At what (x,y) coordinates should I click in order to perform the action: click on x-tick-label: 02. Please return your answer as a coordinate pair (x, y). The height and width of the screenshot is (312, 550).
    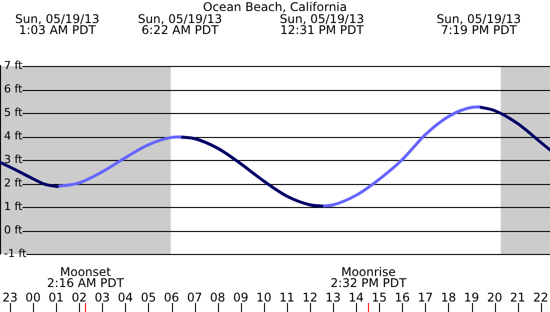
    Looking at the image, I should click on (79, 297).